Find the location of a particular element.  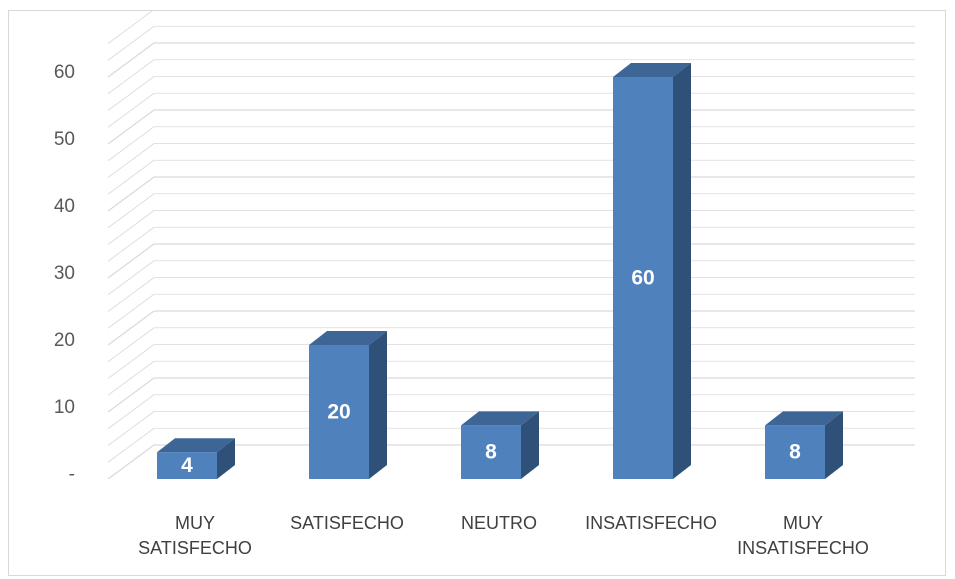

category-label: SATISFECHO is located at coordinates (347, 523).